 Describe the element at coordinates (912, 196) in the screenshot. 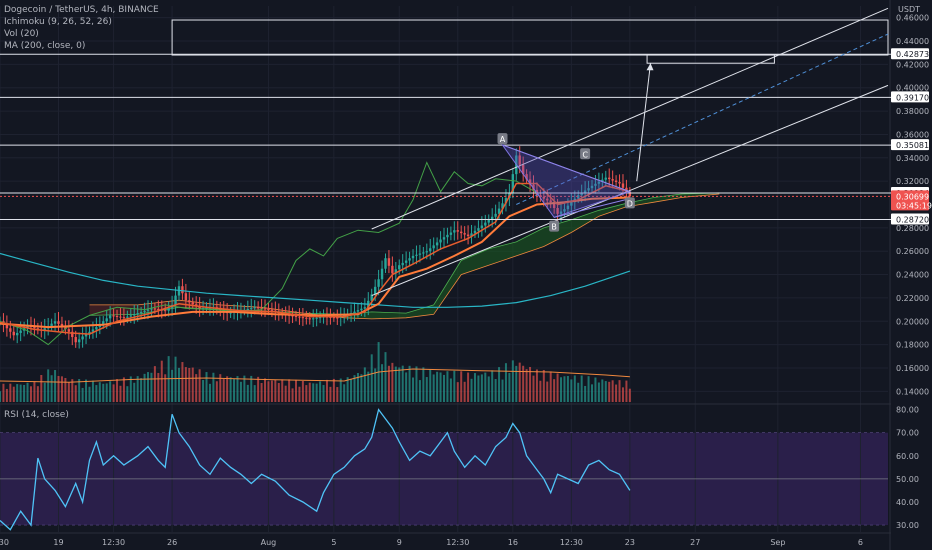

I see `price-label: 0.30699` at that location.